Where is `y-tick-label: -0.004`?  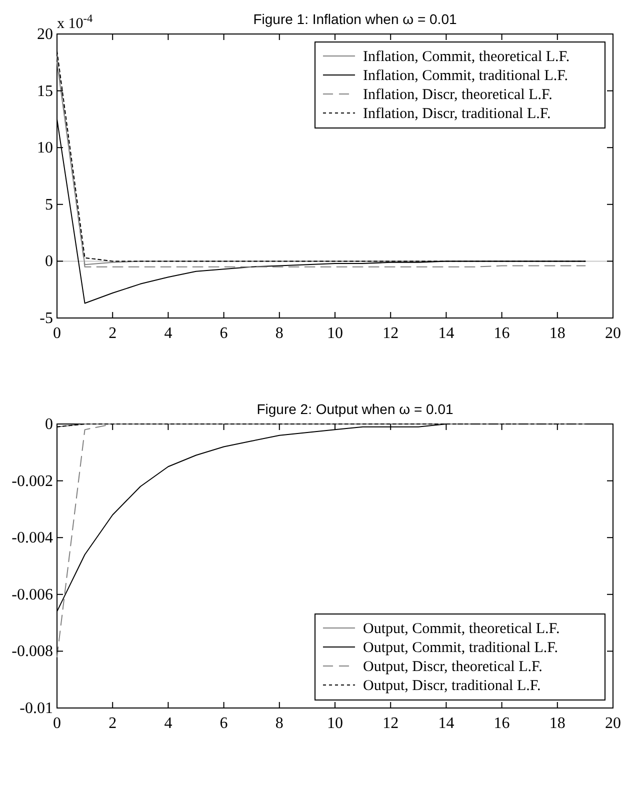
y-tick-label: -0.004 is located at coordinates (32, 538).